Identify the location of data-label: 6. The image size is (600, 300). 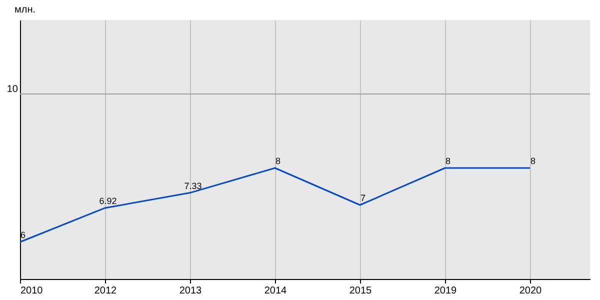
(23, 235).